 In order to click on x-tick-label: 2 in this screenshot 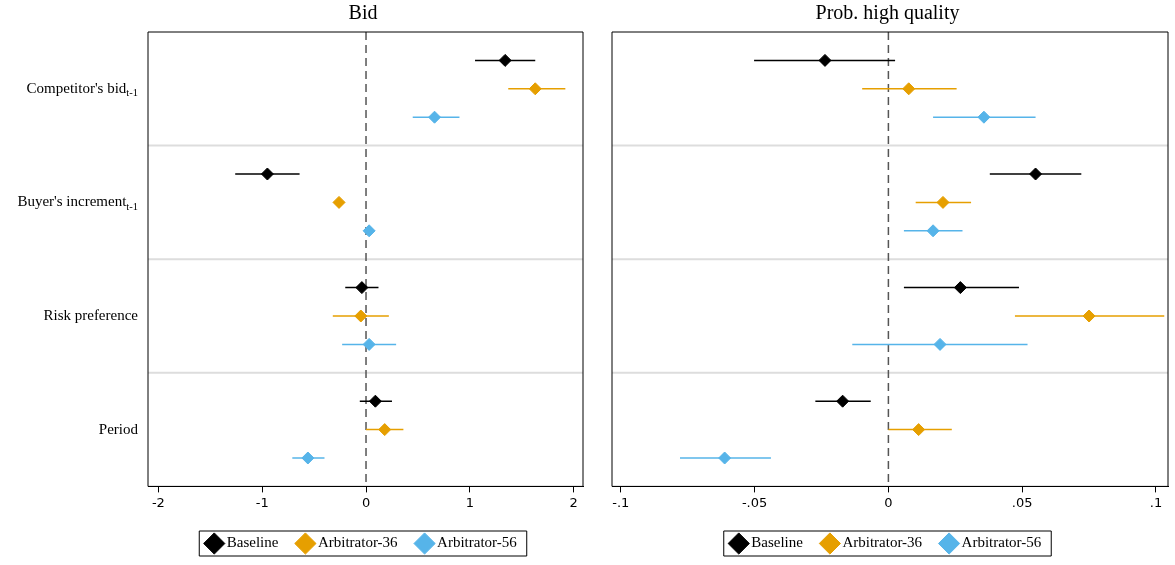, I will do `click(573, 502)`.